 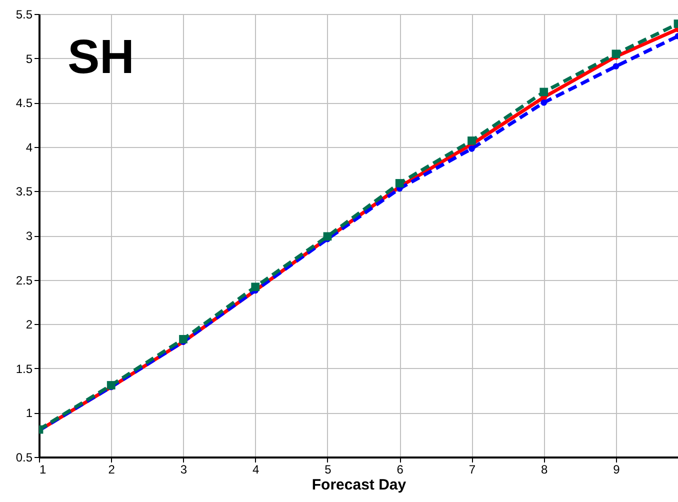 What do you see at coordinates (256, 469) in the screenshot?
I see `x-tick-label: 4` at bounding box center [256, 469].